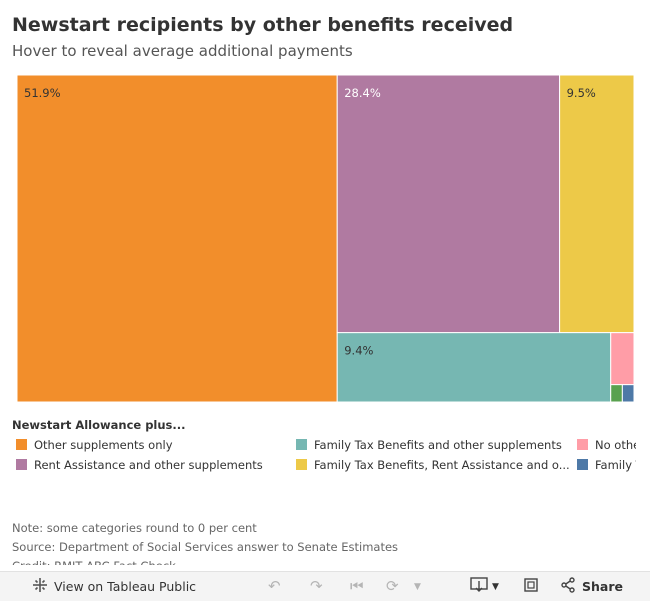 The image size is (650, 601). I want to click on treemap-tile-no-othe, so click(622, 359).